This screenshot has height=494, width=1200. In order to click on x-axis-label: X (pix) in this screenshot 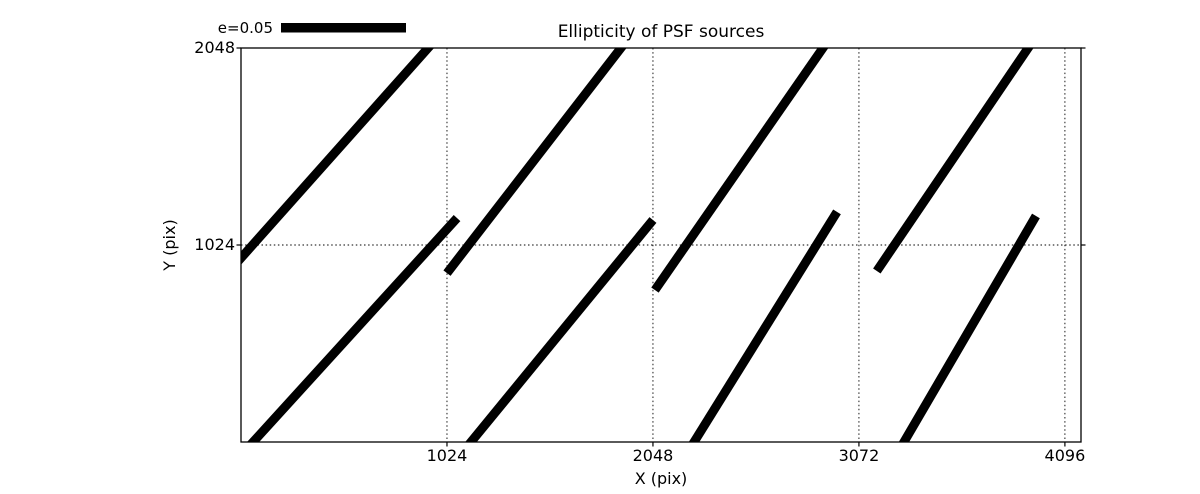, I will do `click(661, 478)`.